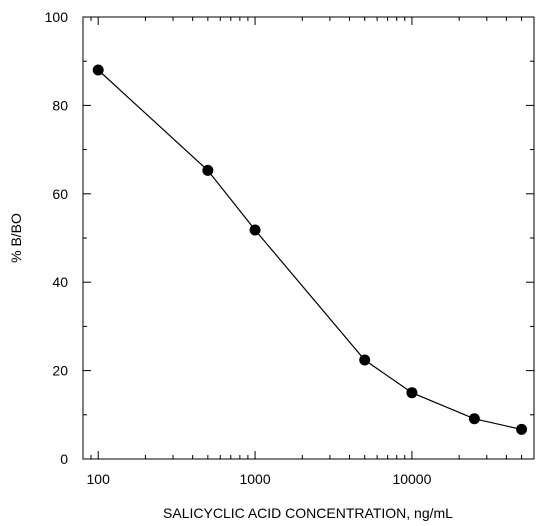 This screenshot has height=526, width=539. Describe the element at coordinates (60, 282) in the screenshot. I see `y-tick-label: 40` at that location.